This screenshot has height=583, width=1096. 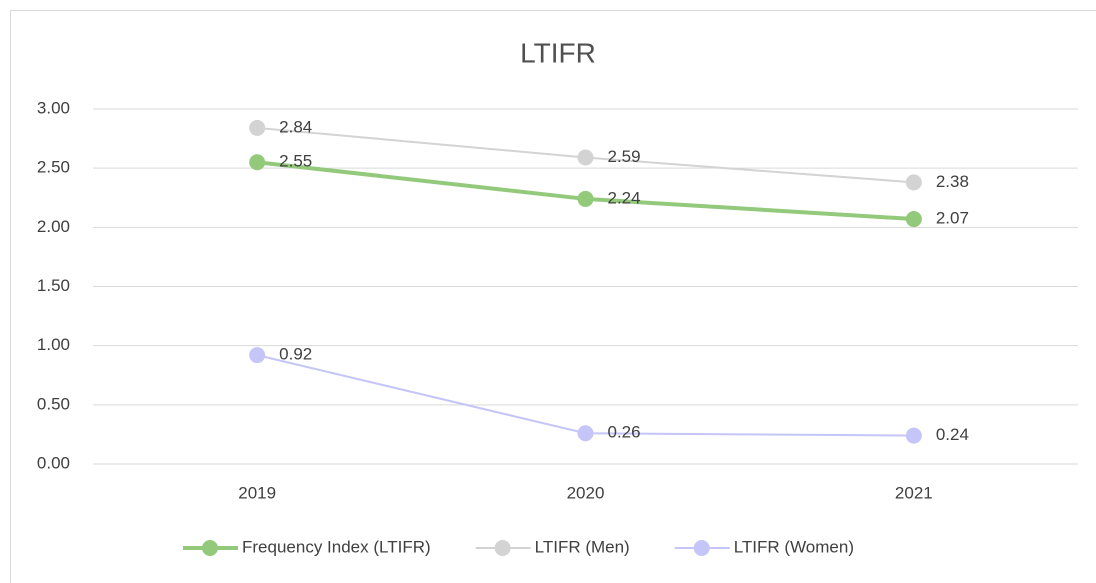 What do you see at coordinates (295, 354) in the screenshot?
I see `data-label: 0.92` at bounding box center [295, 354].